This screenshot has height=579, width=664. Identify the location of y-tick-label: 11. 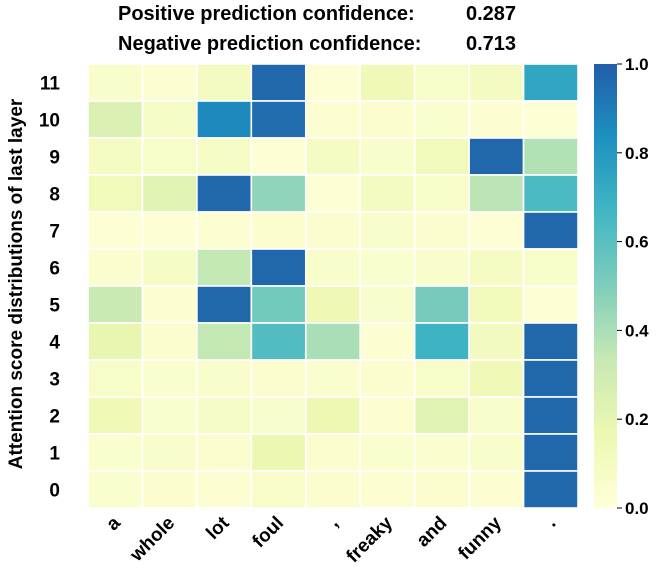
(50, 84).